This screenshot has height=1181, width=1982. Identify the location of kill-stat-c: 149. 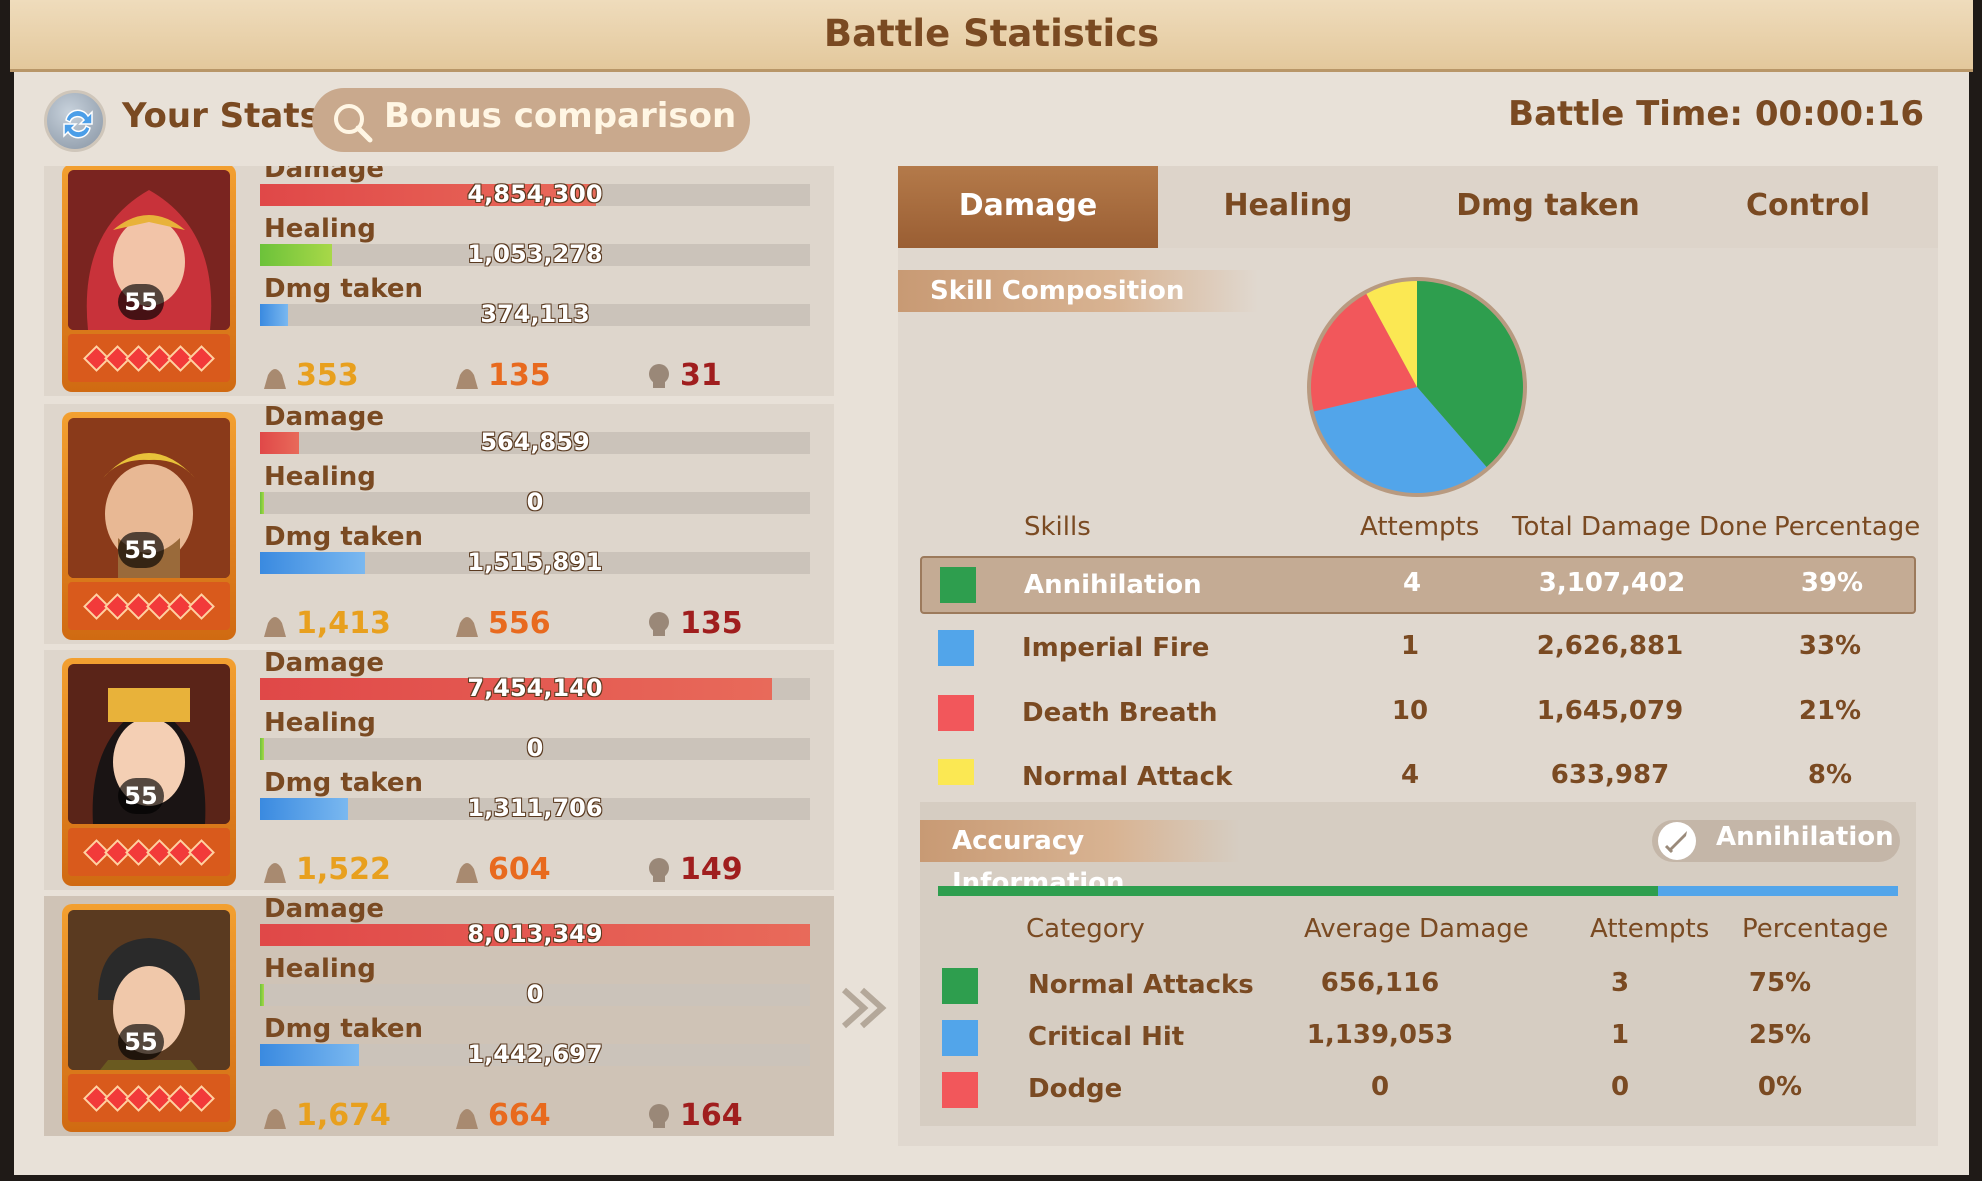
(693, 869).